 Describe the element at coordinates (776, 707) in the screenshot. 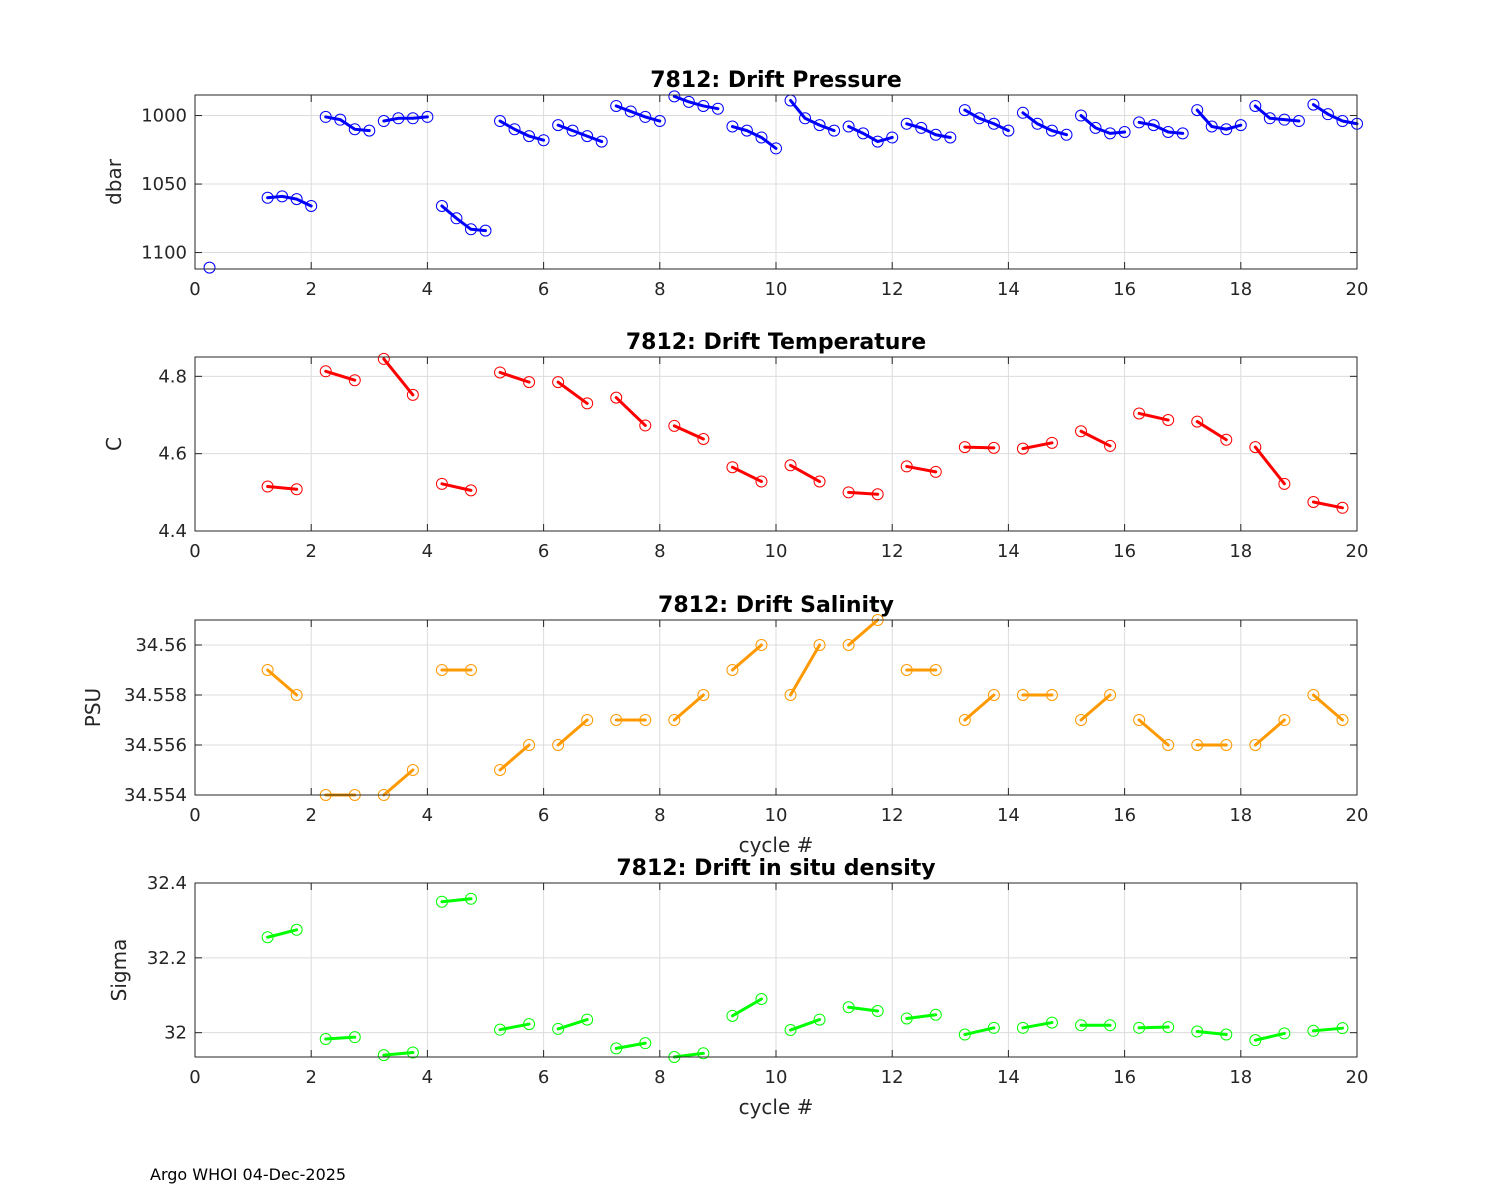

I see `axes-frame` at that location.